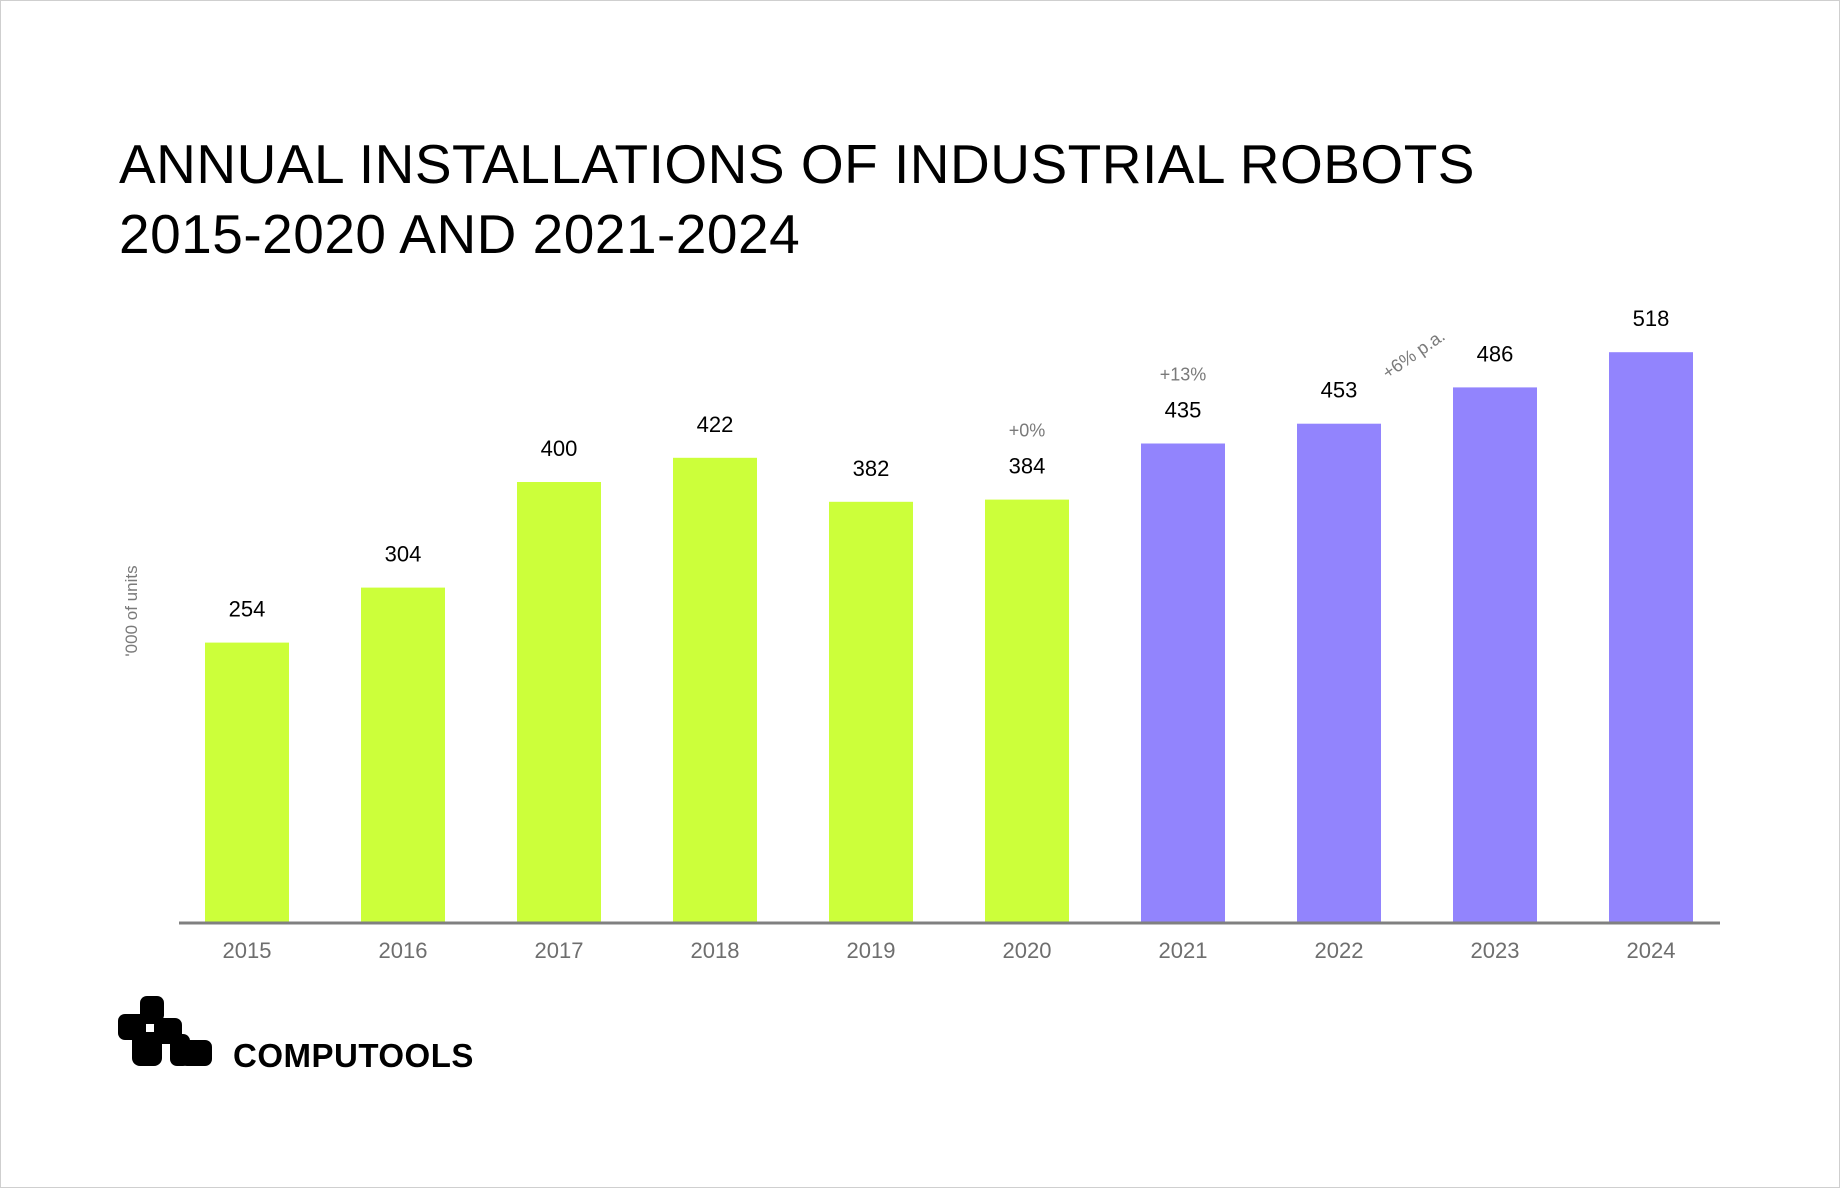 This screenshot has width=1840, height=1188. What do you see at coordinates (1414, 353) in the screenshot?
I see `growth-annotation-cagr: +6% p.a.` at bounding box center [1414, 353].